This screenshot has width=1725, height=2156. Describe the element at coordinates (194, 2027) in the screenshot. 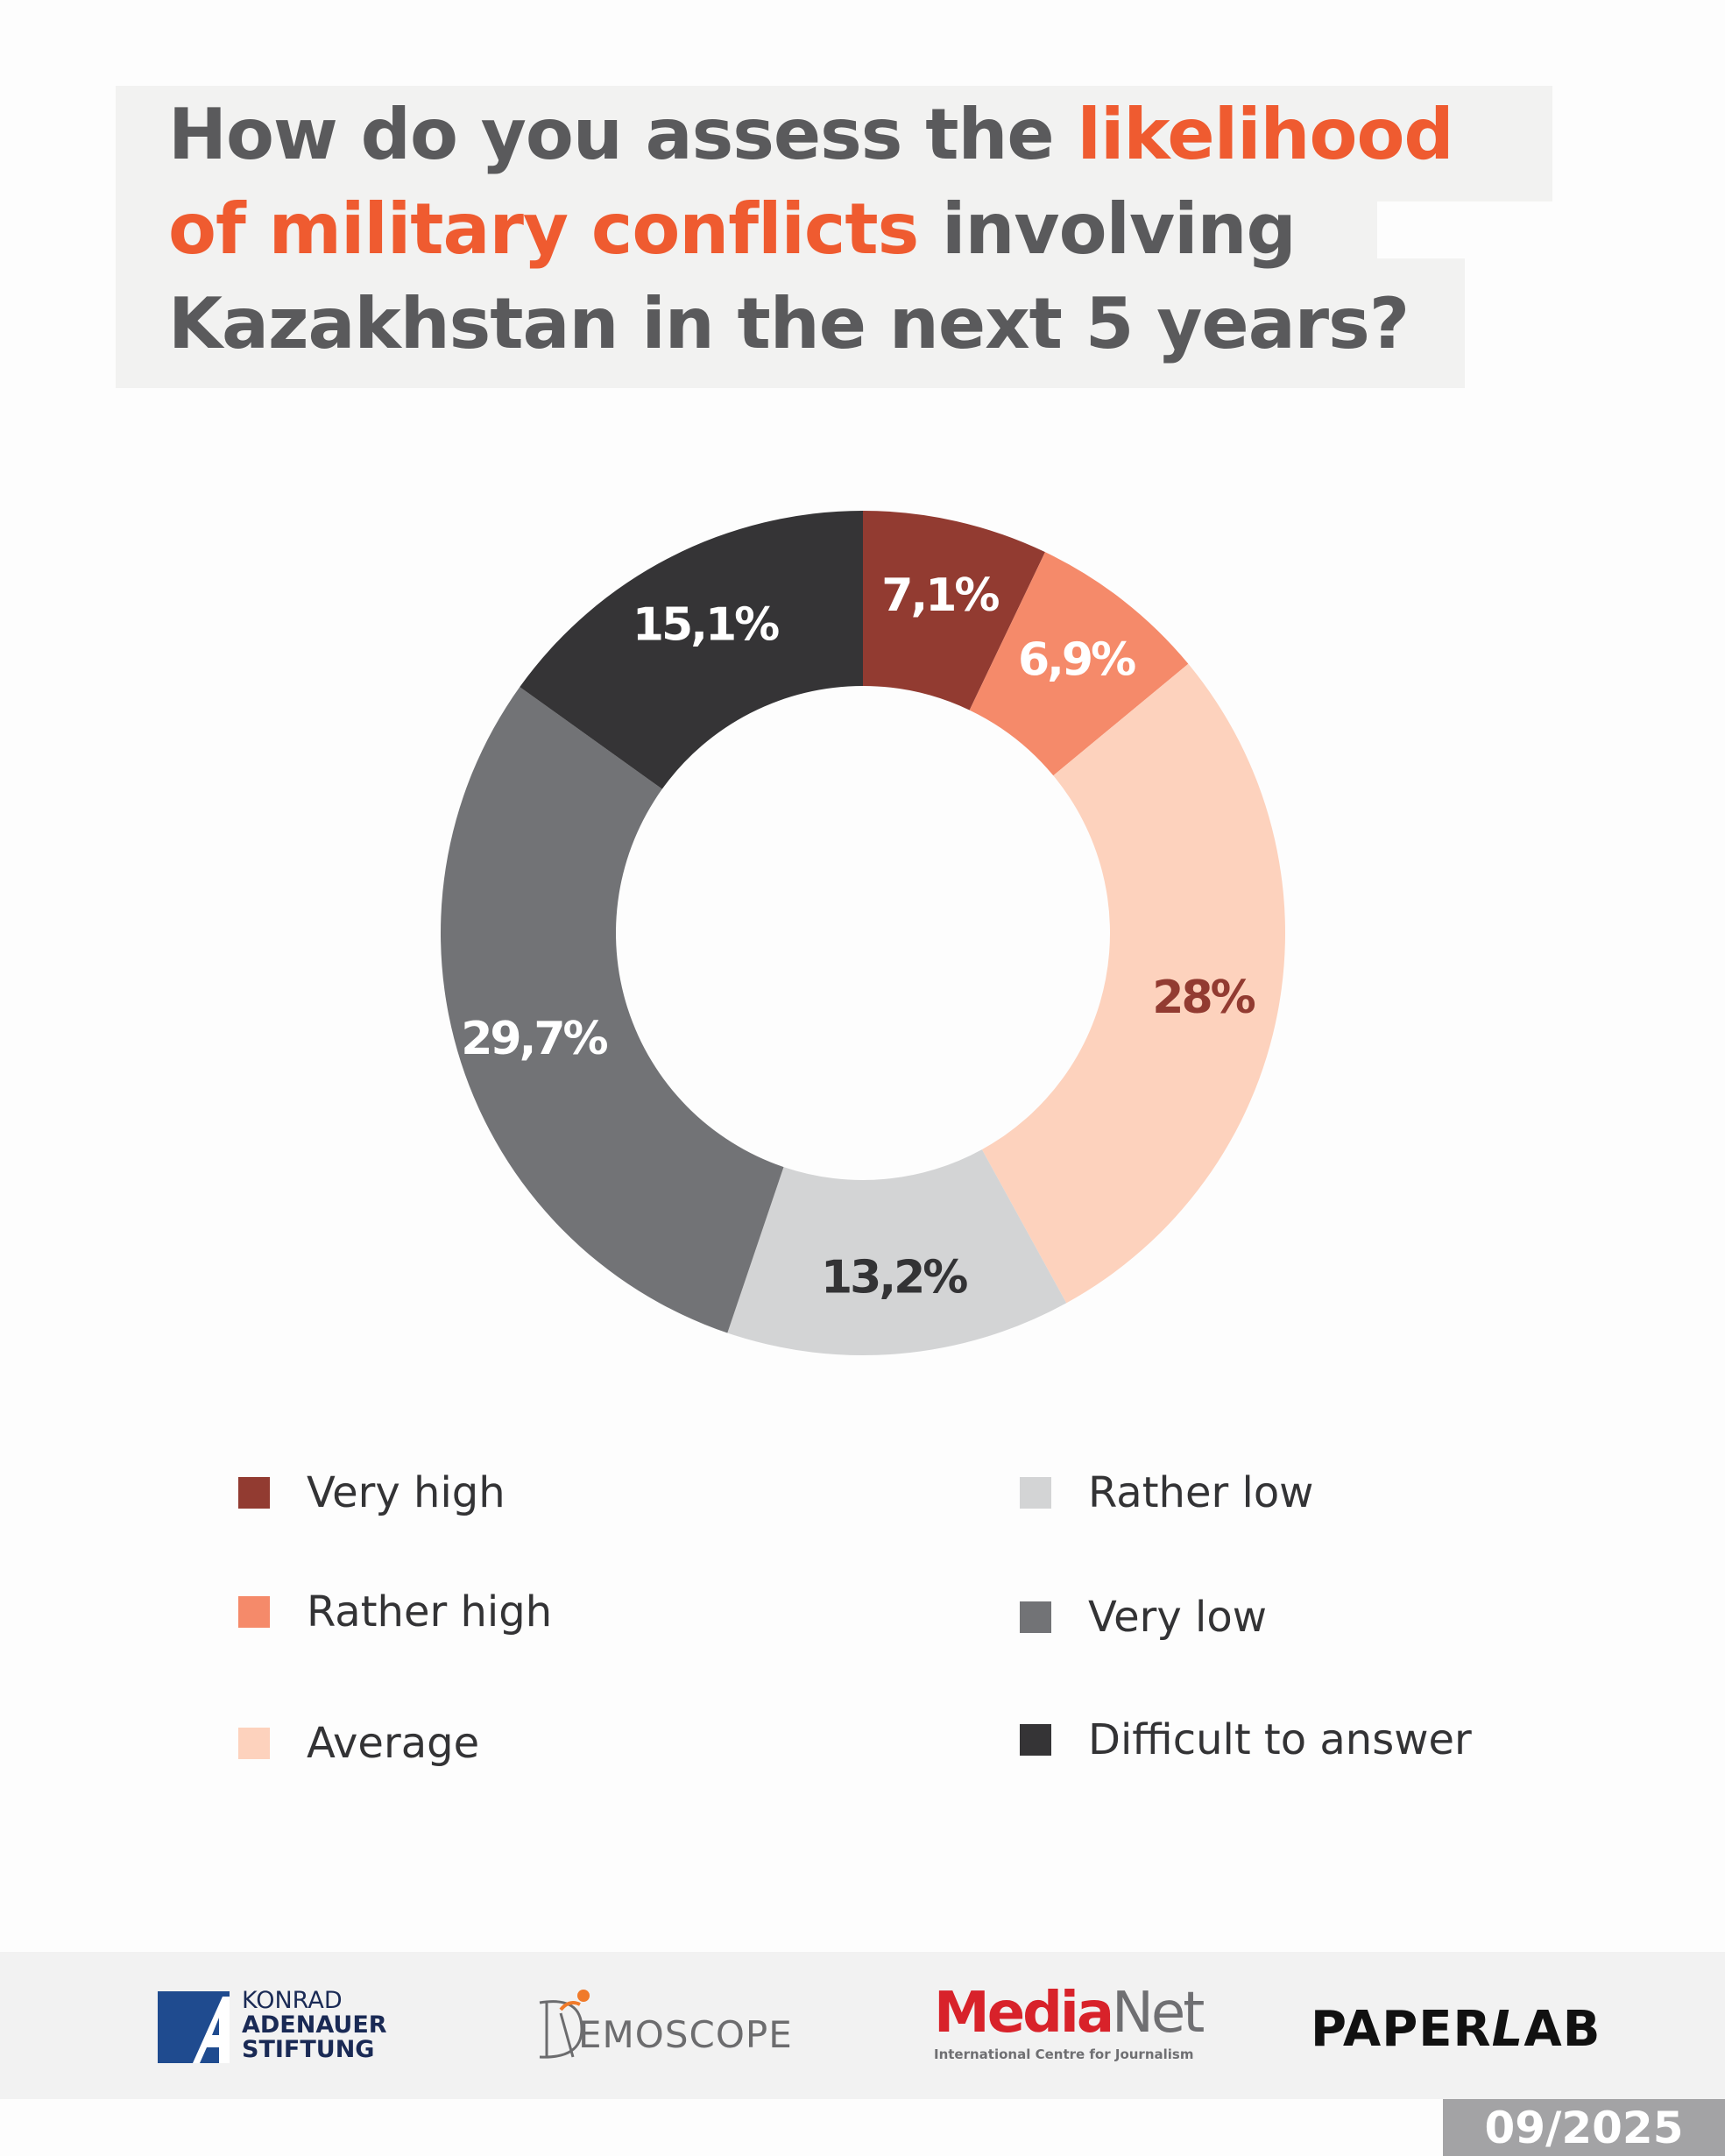

I see `konrad-adenauer-logo-icon` at that location.